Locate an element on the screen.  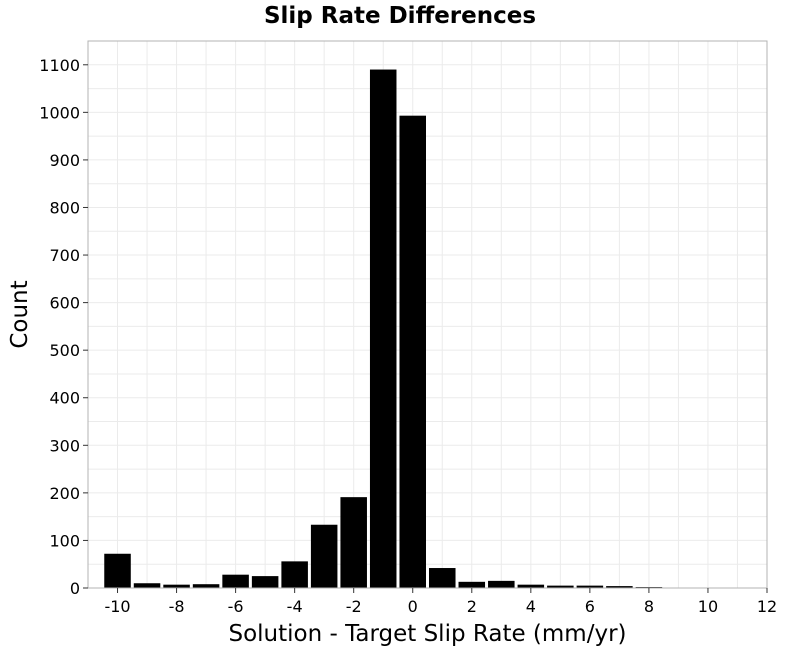
x-tick-label: -10 is located at coordinates (117, 606).